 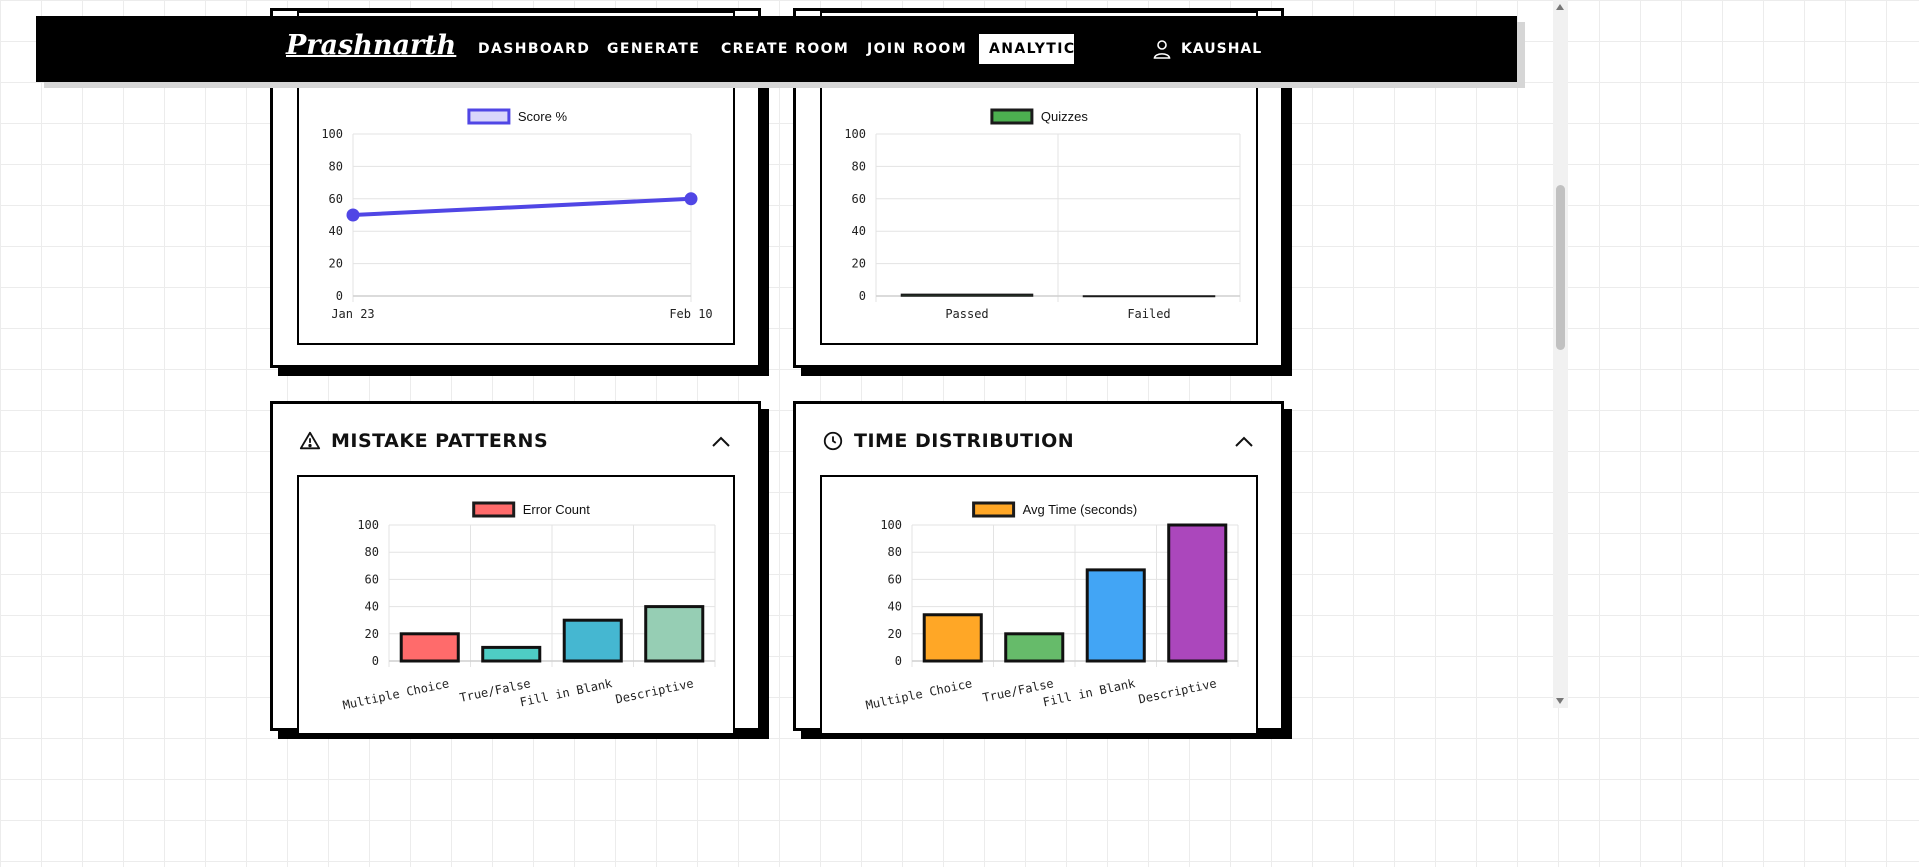 I want to click on chart-legend: Score %, so click(x=517, y=116).